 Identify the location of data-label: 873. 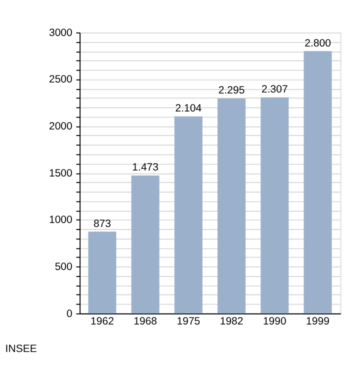
(102, 224).